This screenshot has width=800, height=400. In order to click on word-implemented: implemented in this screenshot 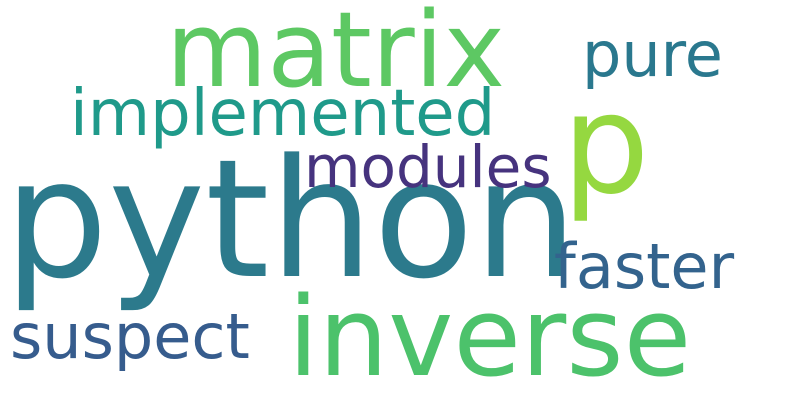, I will do `click(283, 114)`.